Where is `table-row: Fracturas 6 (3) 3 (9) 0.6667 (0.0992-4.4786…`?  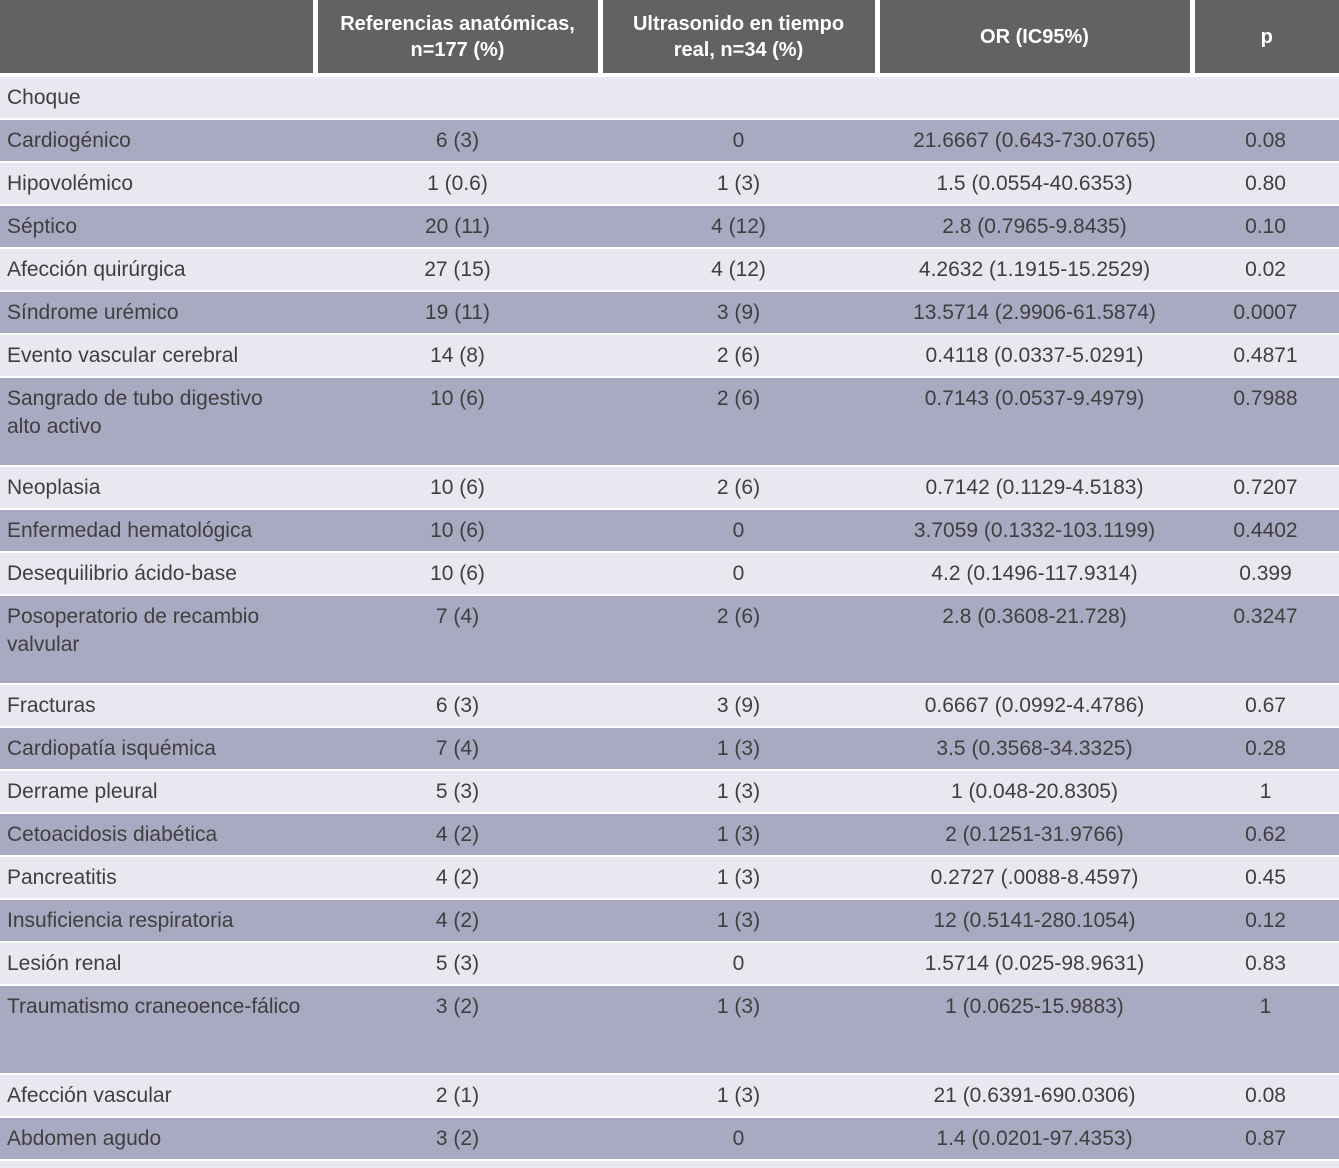
table-row: Fracturas 6 (3) 3 (9) 0.6667 (0.0992-4.4786… is located at coordinates (669, 706).